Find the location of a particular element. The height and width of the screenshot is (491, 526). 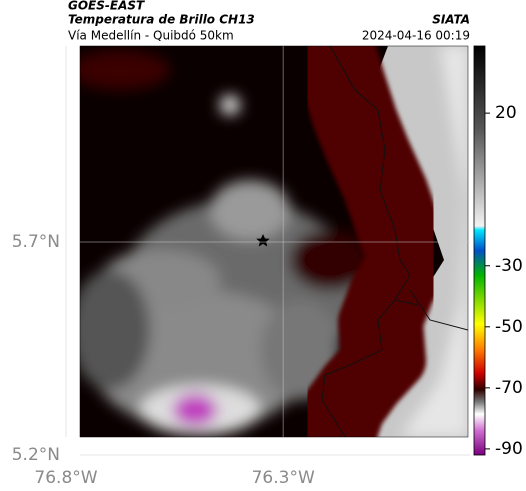

colorbar-tick-label: -90 is located at coordinates (509, 449).